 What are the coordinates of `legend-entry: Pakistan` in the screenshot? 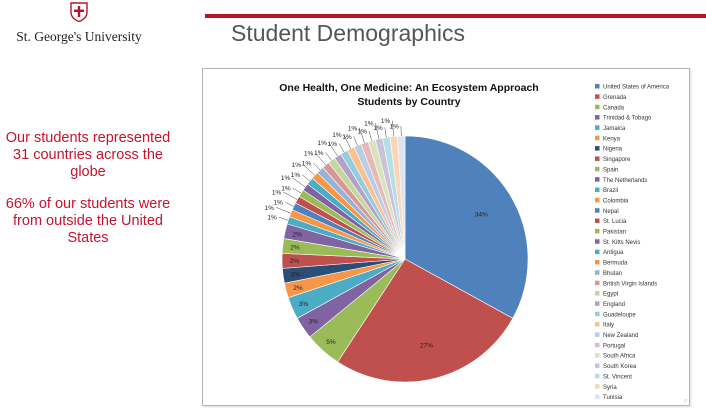 It's located at (614, 233).